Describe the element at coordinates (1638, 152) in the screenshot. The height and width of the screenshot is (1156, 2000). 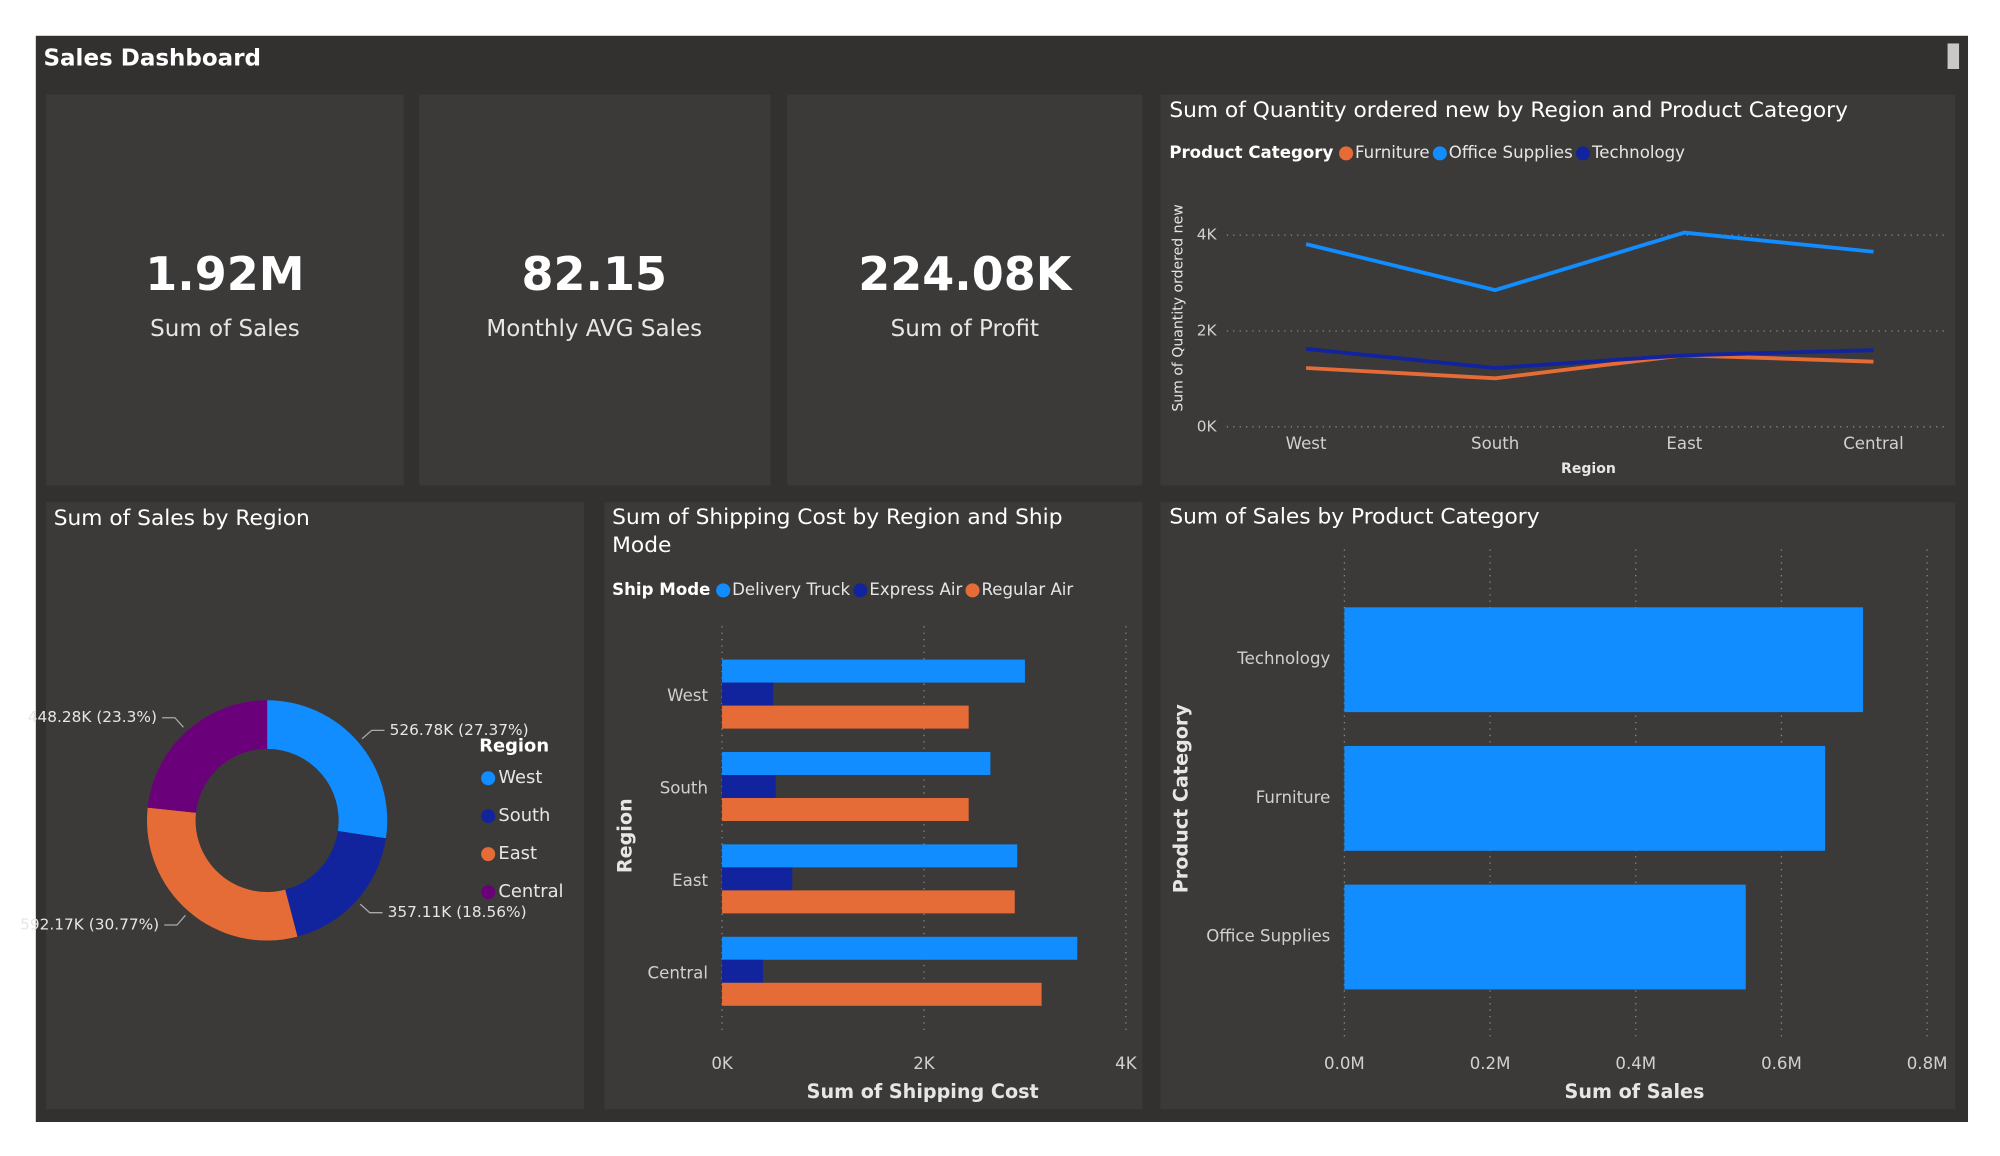
I see `legend-label: Technology` at that location.